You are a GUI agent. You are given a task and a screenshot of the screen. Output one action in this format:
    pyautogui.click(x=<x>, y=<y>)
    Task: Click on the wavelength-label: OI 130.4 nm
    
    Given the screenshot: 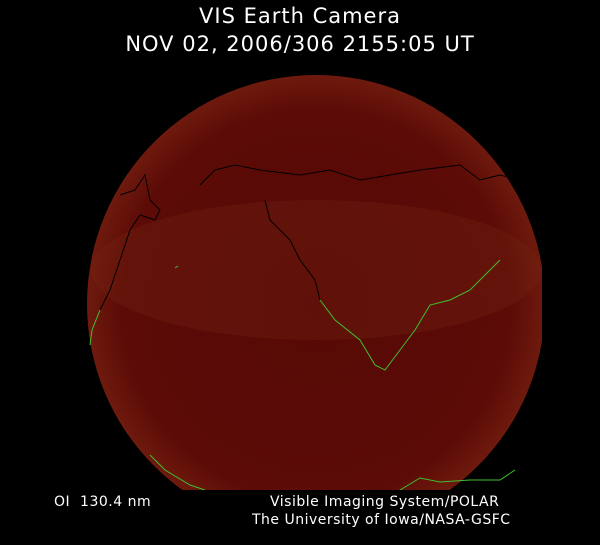 What is the action you would take?
    pyautogui.click(x=103, y=502)
    